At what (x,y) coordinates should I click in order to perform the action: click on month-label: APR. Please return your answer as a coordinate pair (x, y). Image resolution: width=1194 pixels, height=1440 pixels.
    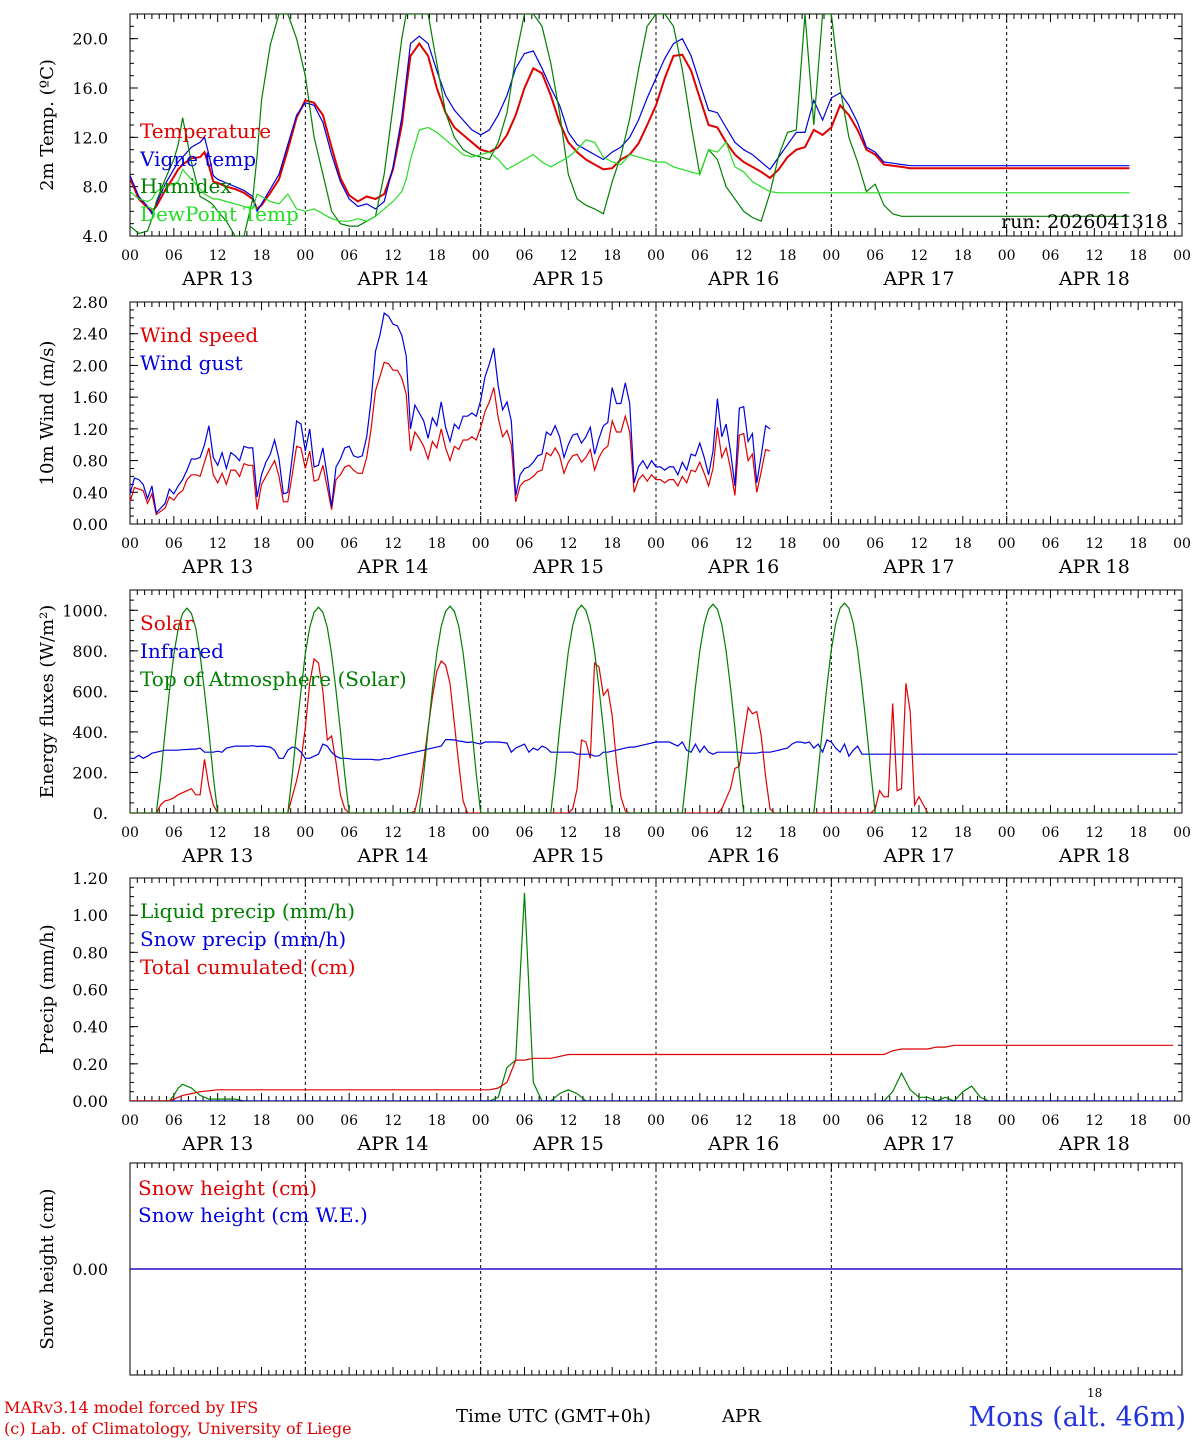
    Looking at the image, I should click on (741, 1416).